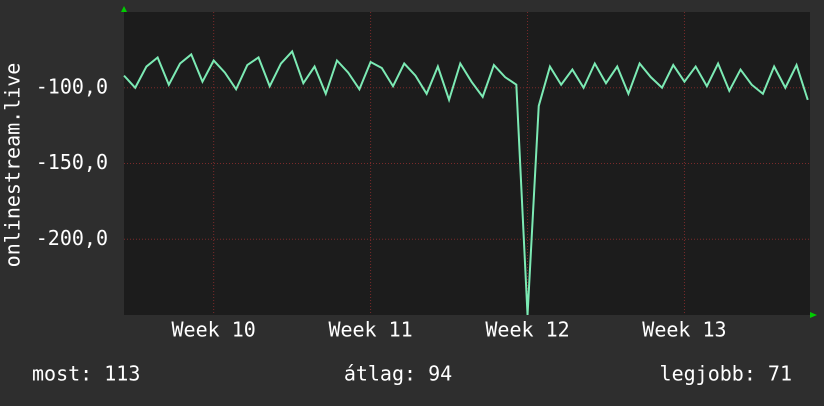  What do you see at coordinates (370, 330) in the screenshot?
I see `x-tick-label: Week 11` at bounding box center [370, 330].